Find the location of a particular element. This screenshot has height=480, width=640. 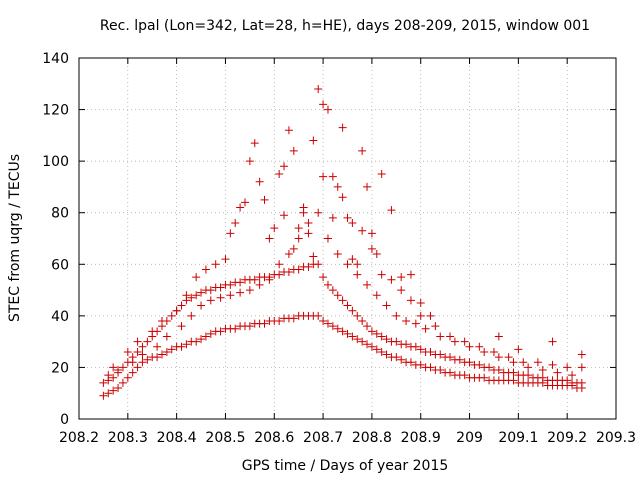

x-tick-label: 209 is located at coordinates (469, 438).